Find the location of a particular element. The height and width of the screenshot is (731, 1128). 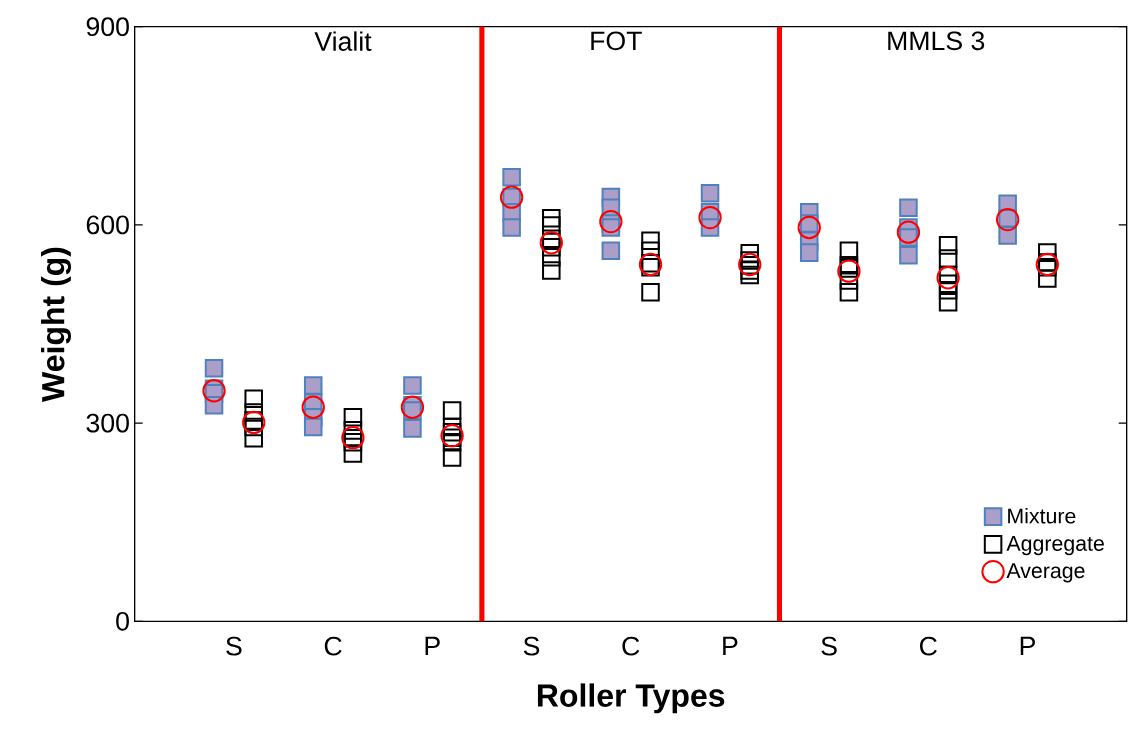

y-tick-label: 300 is located at coordinates (107, 423).